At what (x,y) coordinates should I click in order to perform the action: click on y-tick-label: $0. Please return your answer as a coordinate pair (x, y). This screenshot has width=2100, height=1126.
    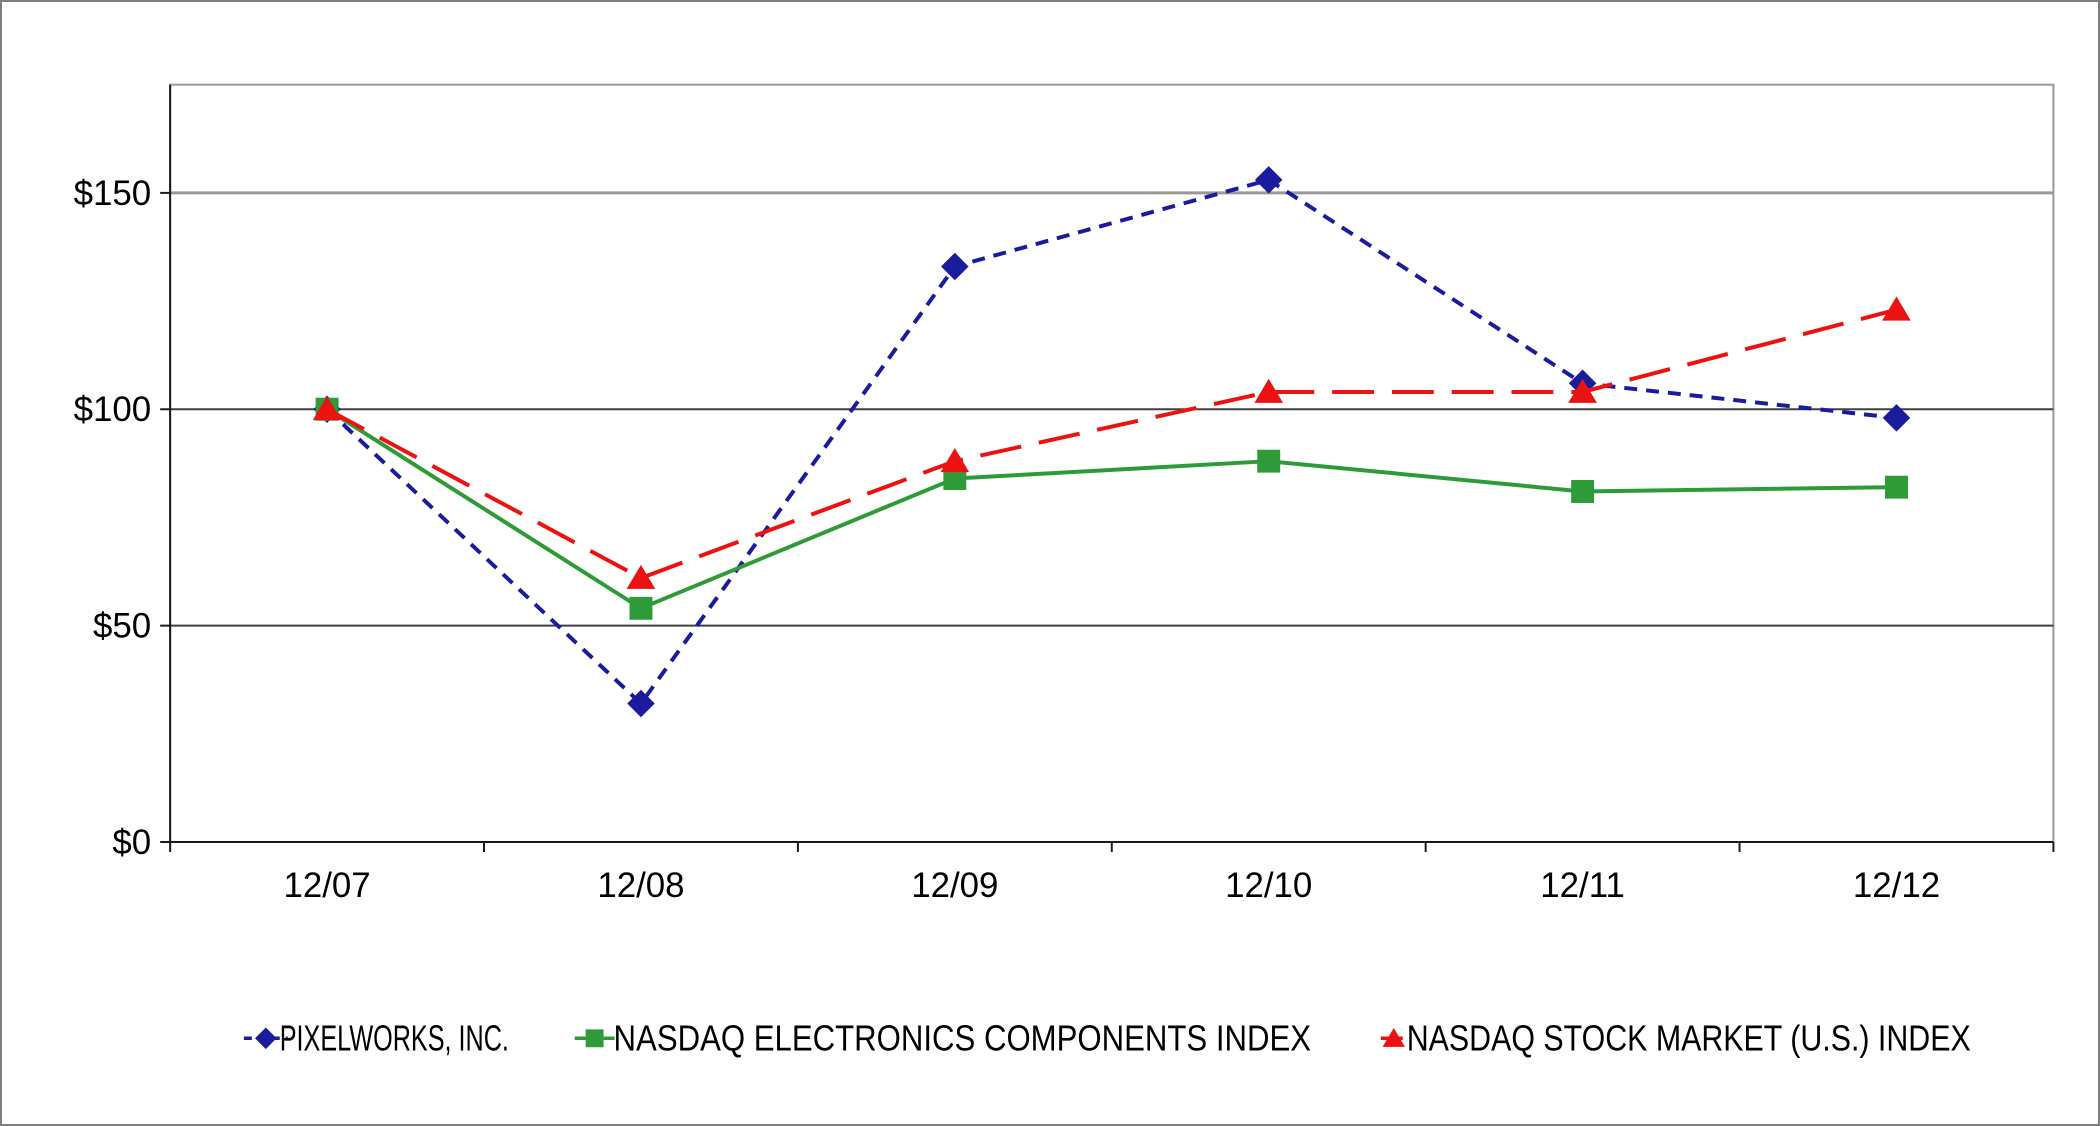
    Looking at the image, I should click on (131, 842).